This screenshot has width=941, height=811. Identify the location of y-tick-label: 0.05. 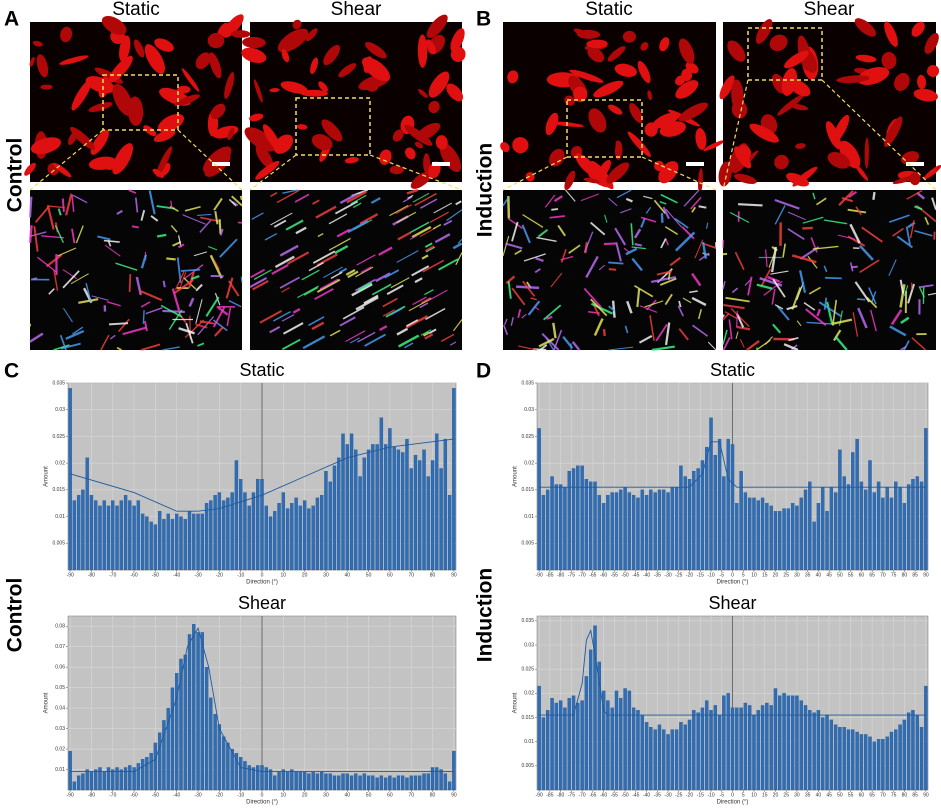
(60, 688).